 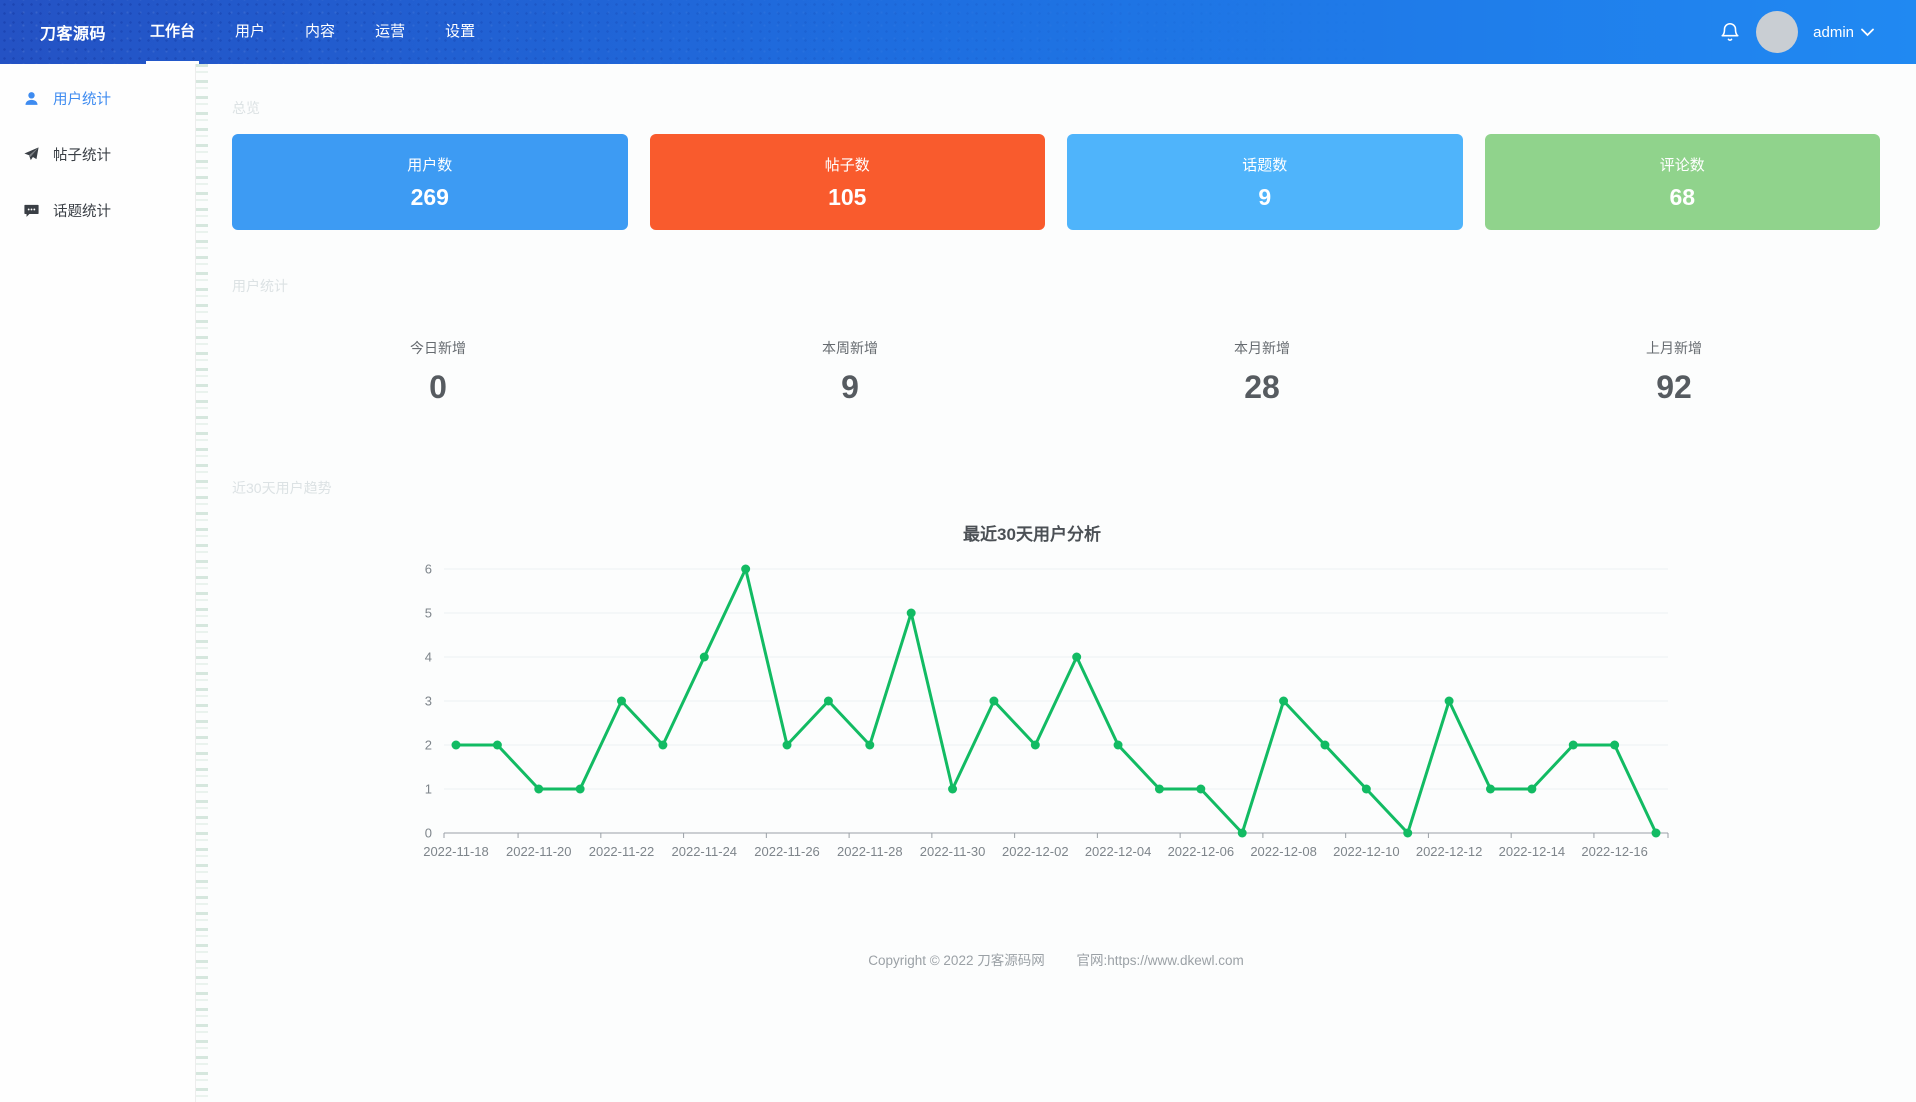 What do you see at coordinates (958, 32) in the screenshot?
I see `top-navbar: 刀客源码 工作台 用户 内容 运营 设置 admin` at bounding box center [958, 32].